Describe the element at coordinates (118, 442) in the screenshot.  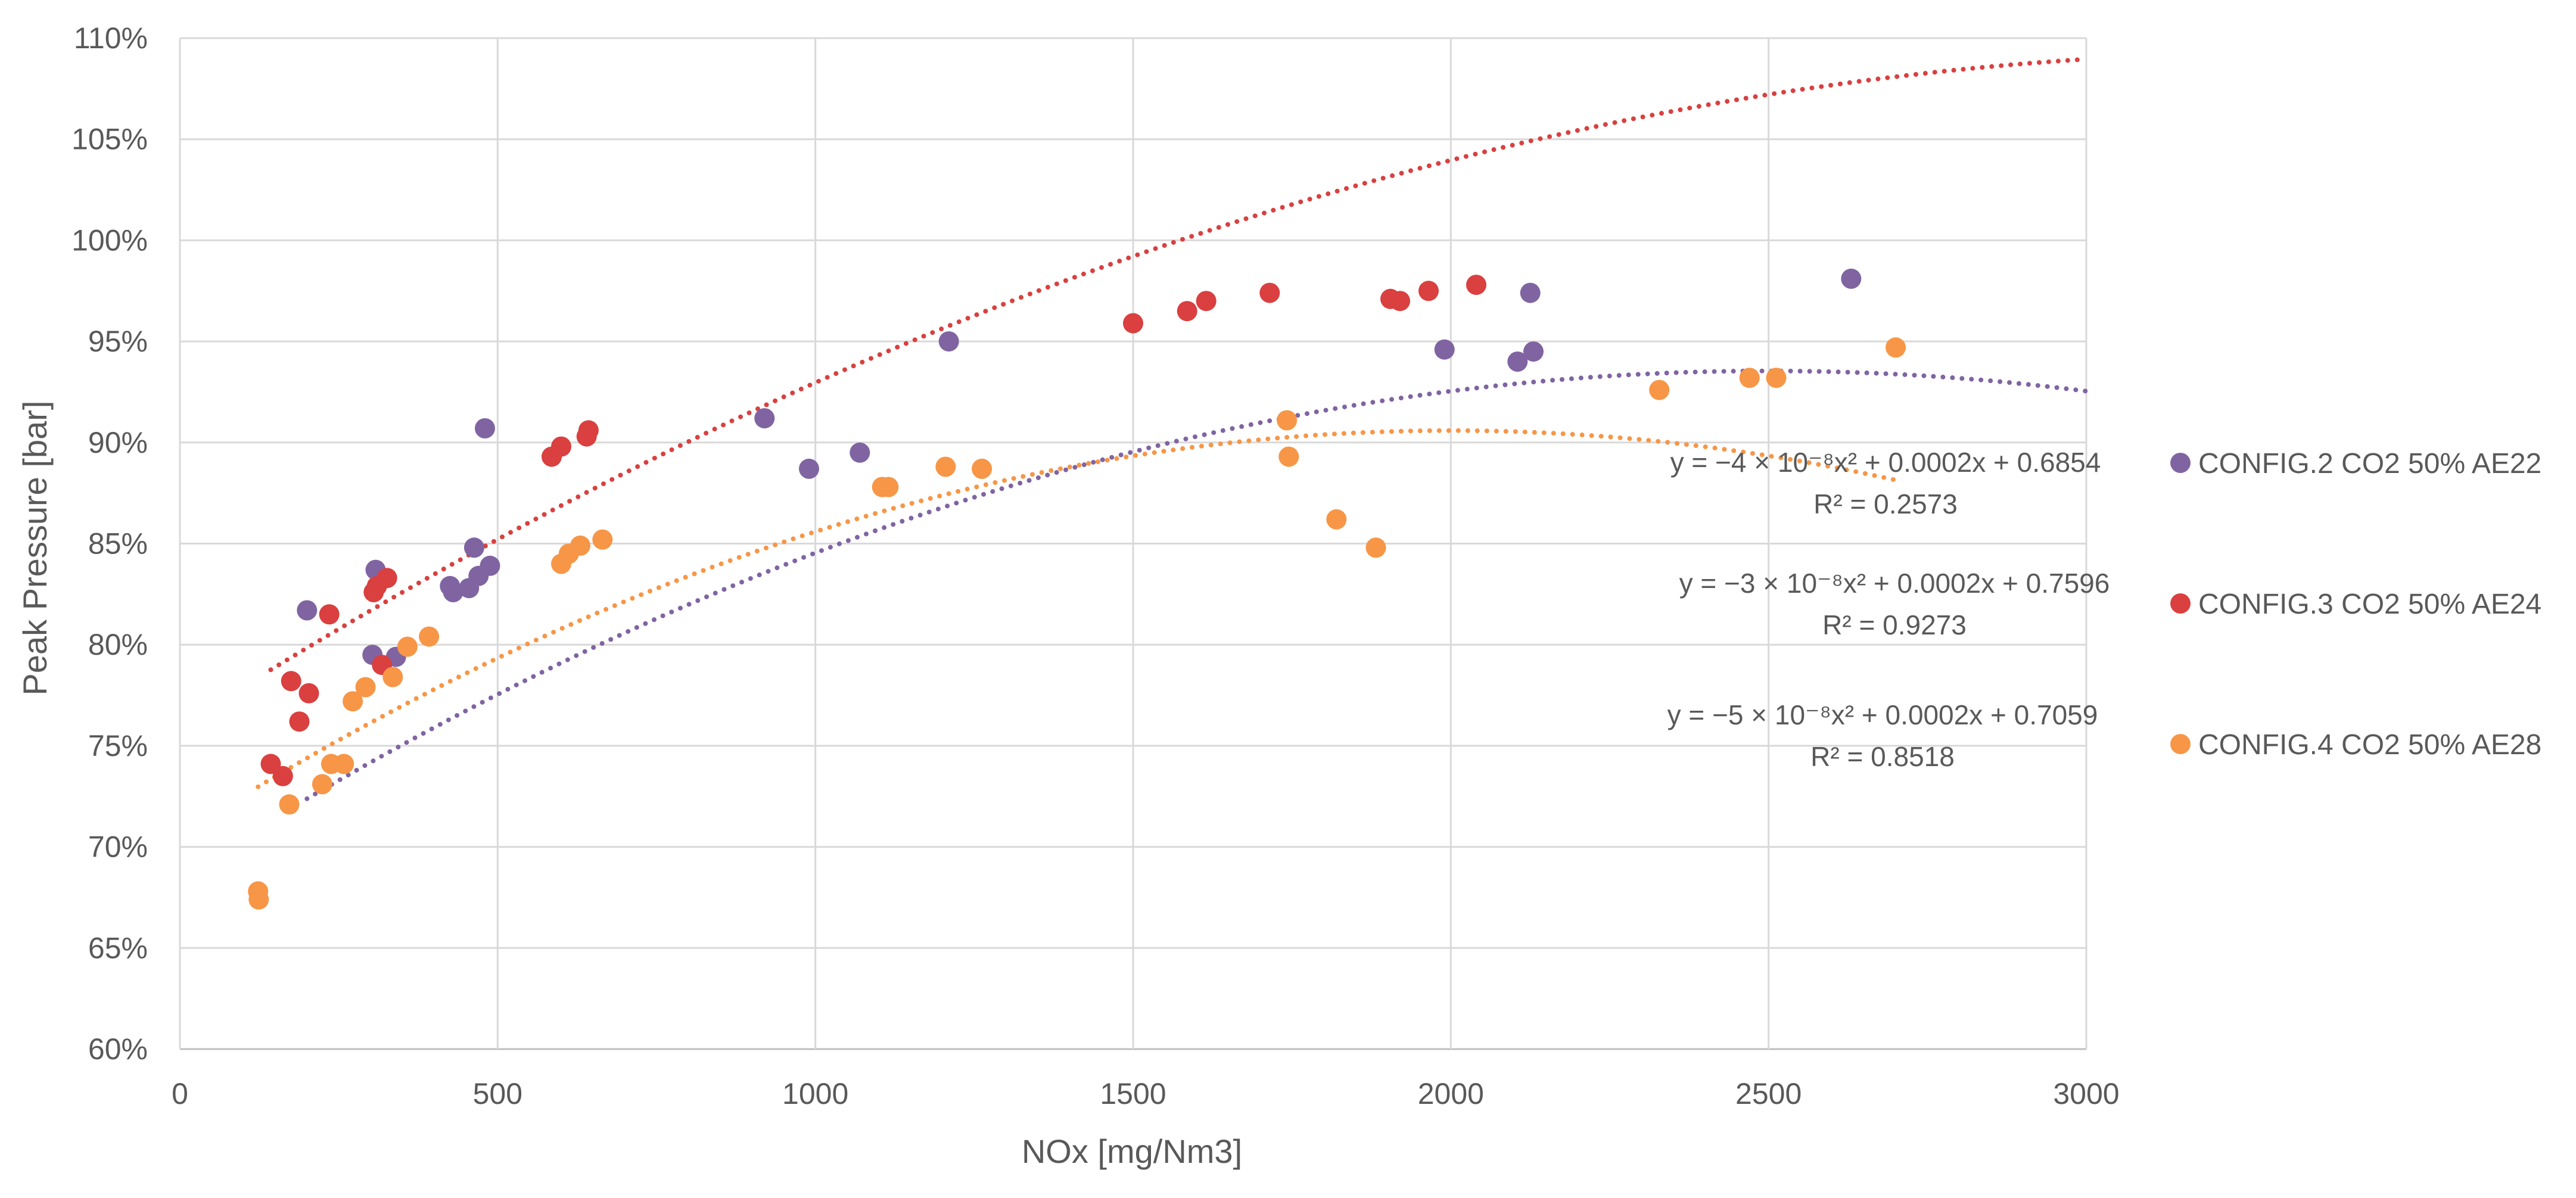
I see `y-tick-label: 90%` at that location.